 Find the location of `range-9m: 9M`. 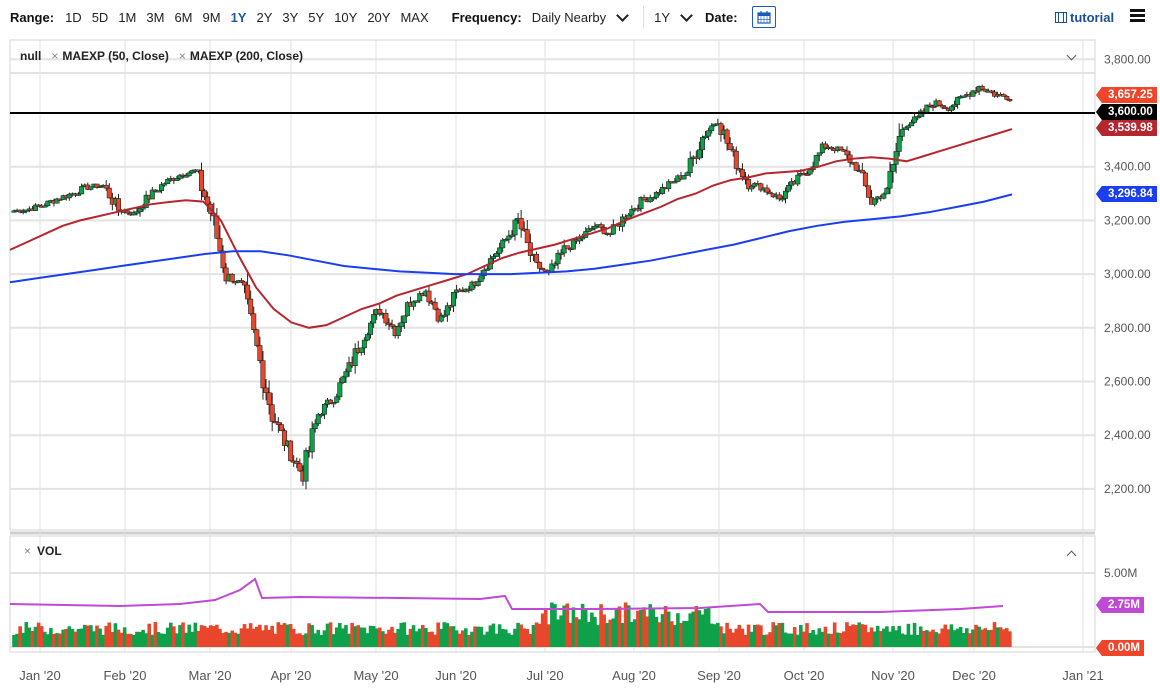

range-9m: 9M is located at coordinates (211, 17).